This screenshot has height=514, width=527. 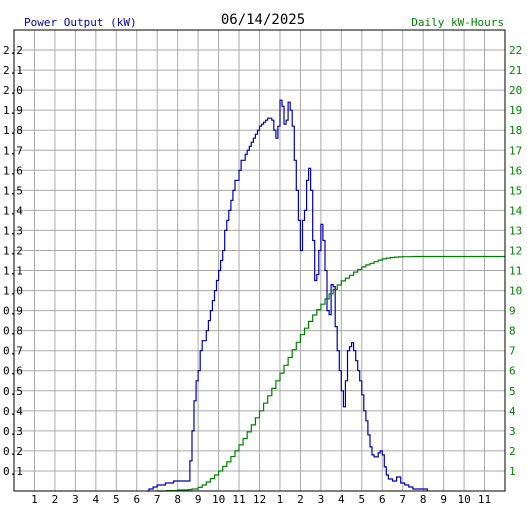 What do you see at coordinates (515, 170) in the screenshot?
I see `y-right-tick-label: 16` at bounding box center [515, 170].